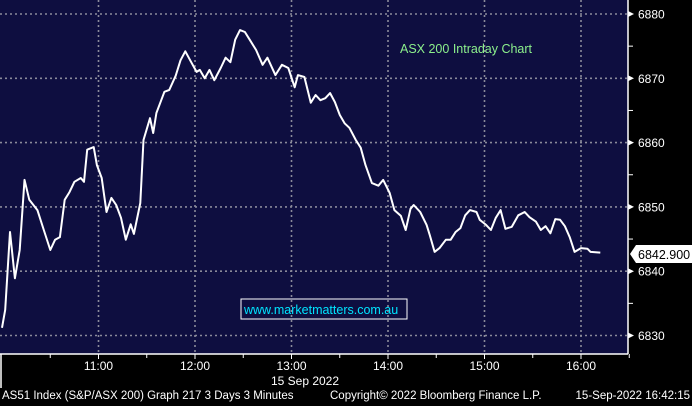 Image resolution: width=692 pixels, height=406 pixels. Describe the element at coordinates (632, 396) in the screenshot. I see `footer-timestamp: 15-Sep-2022 16:42:15` at that location.